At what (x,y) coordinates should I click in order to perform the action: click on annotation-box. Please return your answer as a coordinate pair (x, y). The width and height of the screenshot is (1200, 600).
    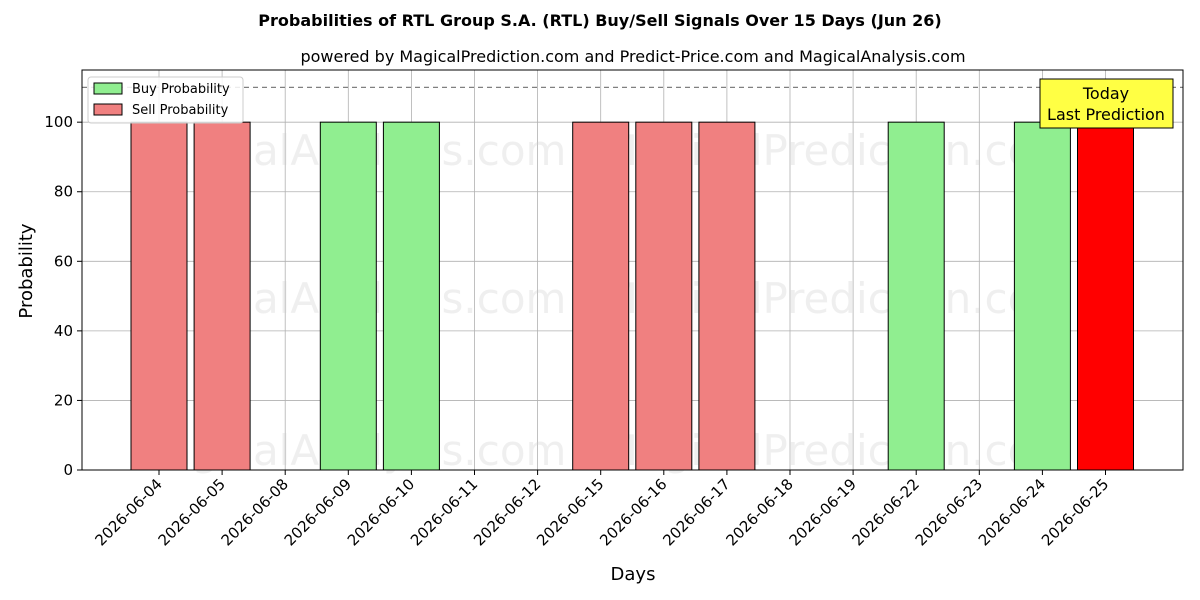
    Looking at the image, I should click on (1106, 103).